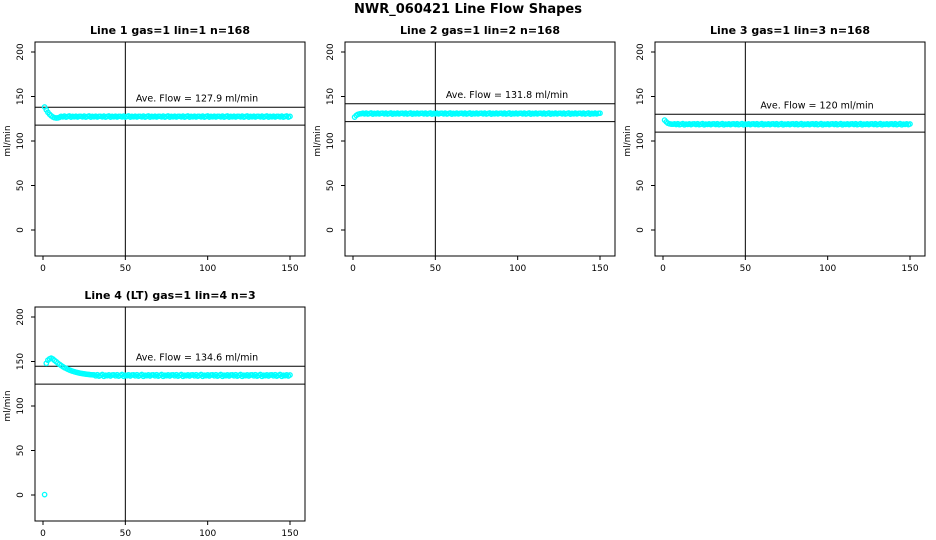 The height and width of the screenshot is (540, 936). I want to click on ave-flow-annotation: Ave. Flow = 120 ml/min, so click(816, 105).